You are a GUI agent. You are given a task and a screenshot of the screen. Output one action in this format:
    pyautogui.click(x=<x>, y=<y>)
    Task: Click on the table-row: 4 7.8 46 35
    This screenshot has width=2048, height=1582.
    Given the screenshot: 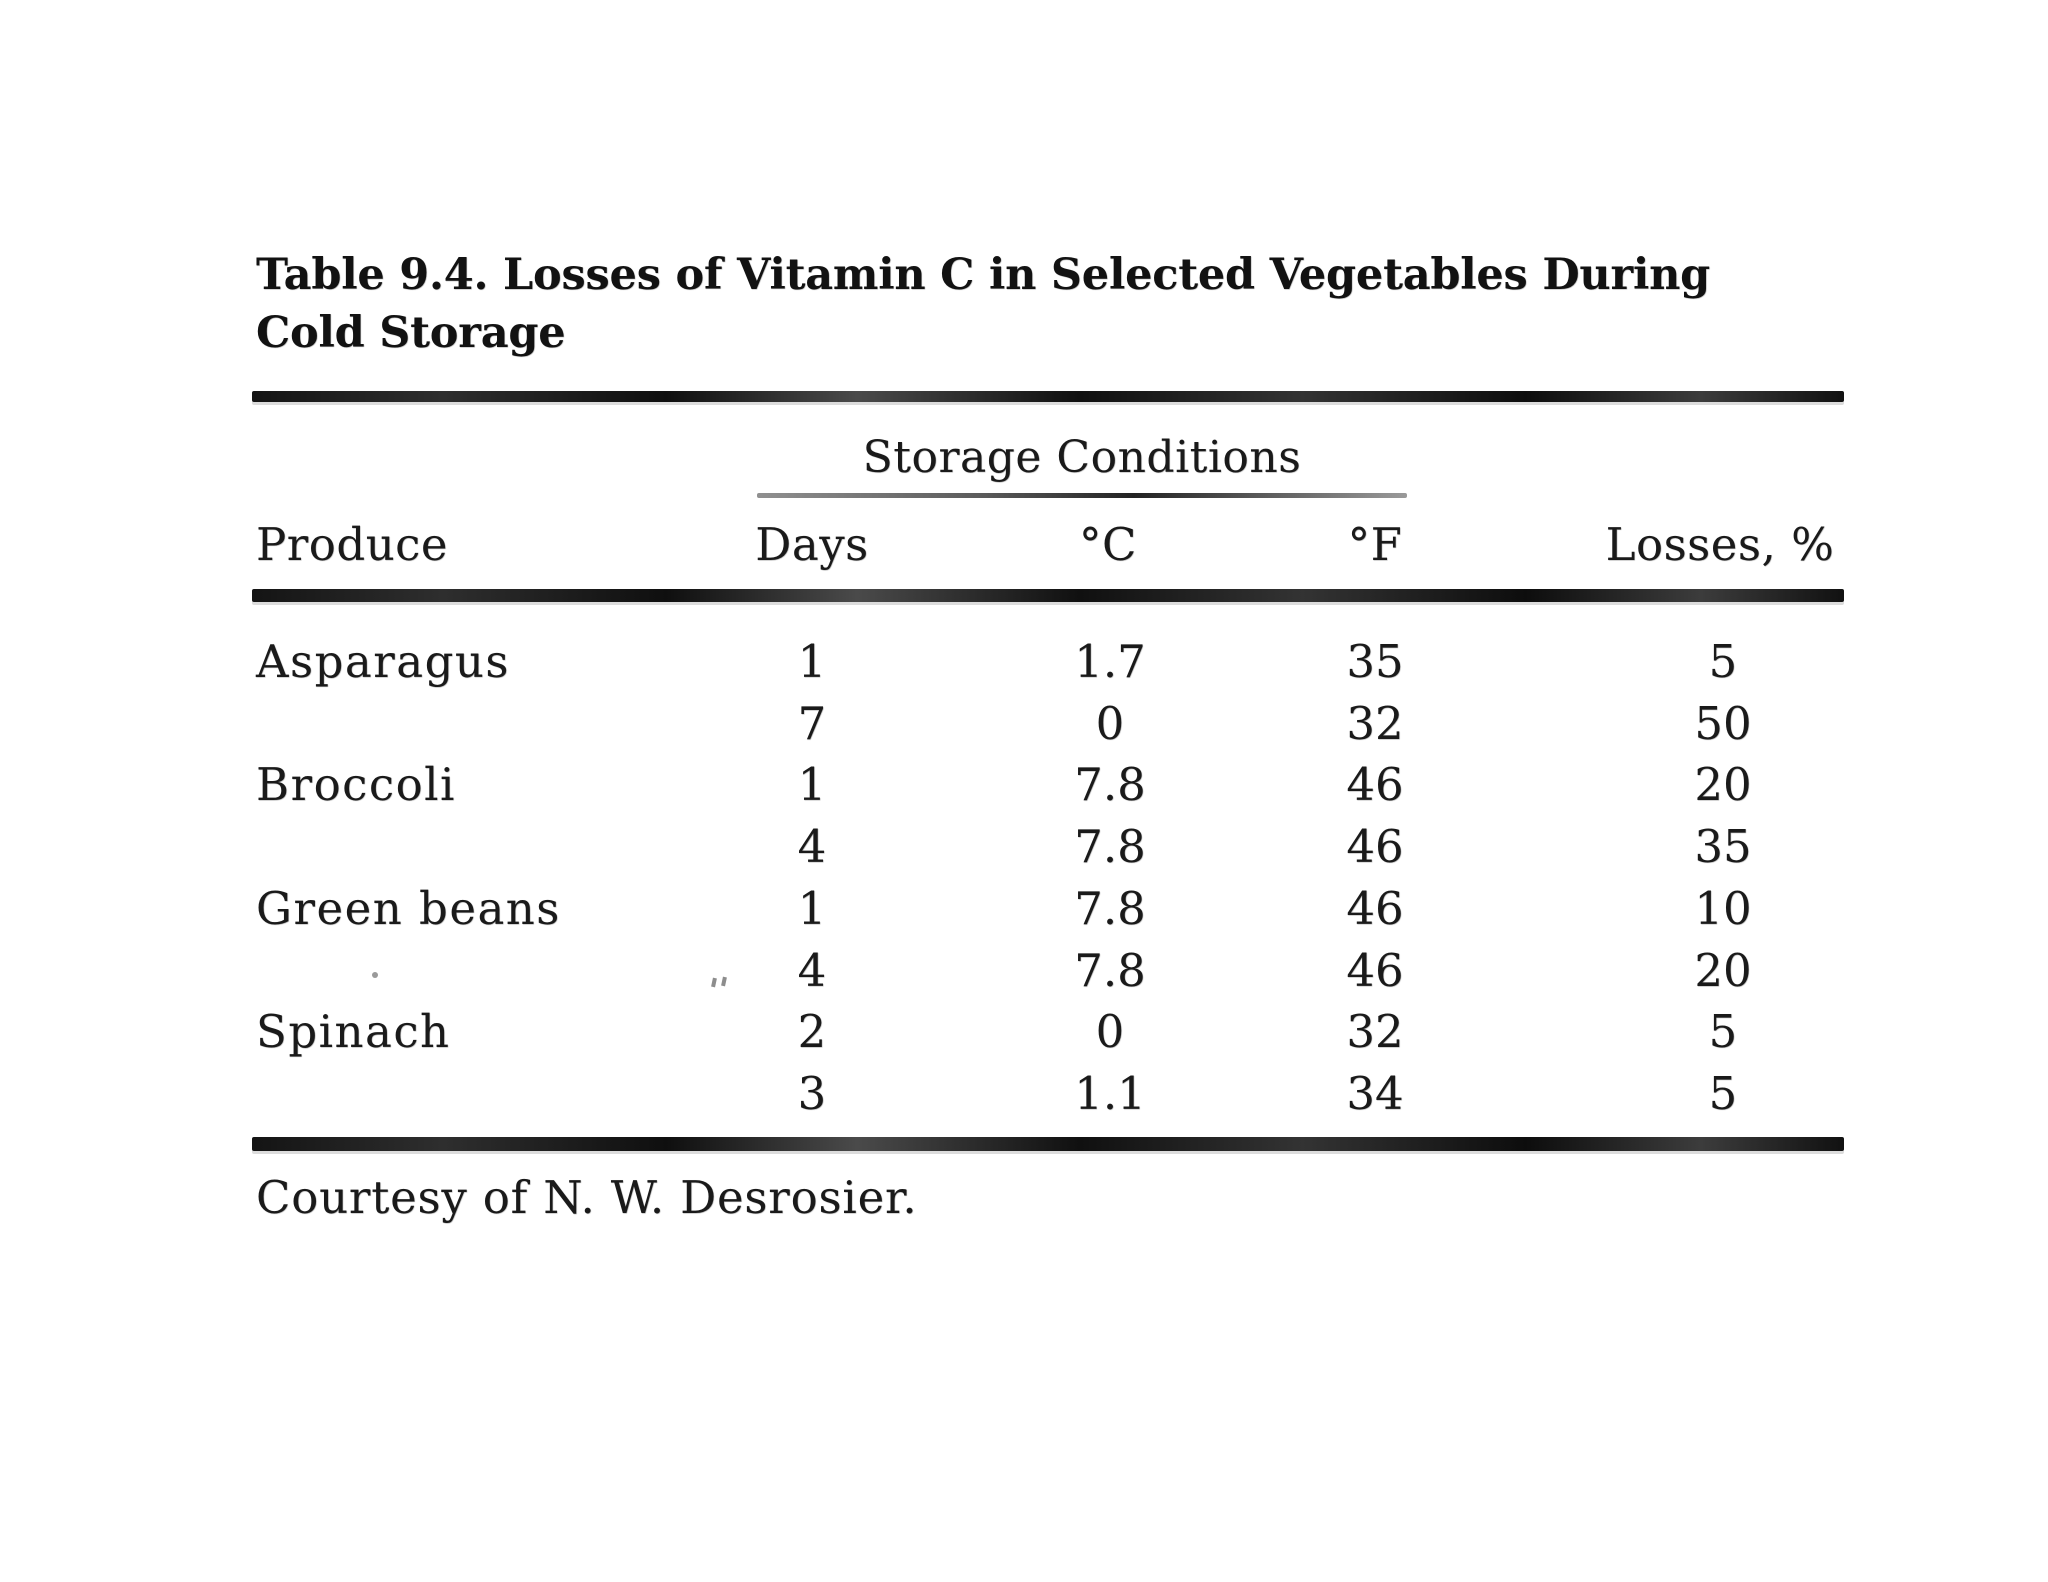 What is the action you would take?
    pyautogui.click(x=1024, y=850)
    